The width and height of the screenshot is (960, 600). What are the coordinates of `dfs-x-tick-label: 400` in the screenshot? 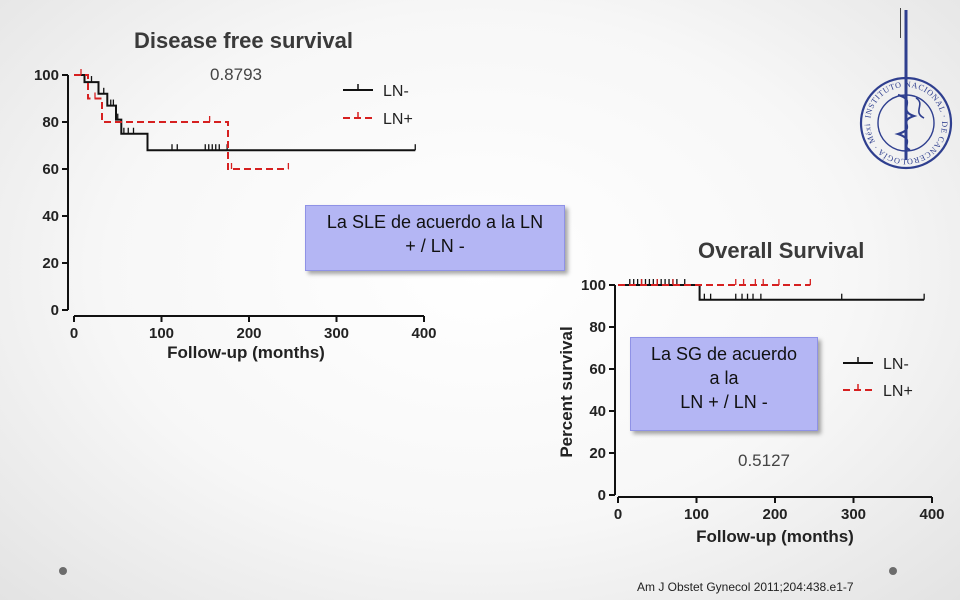 It's located at (423, 333).